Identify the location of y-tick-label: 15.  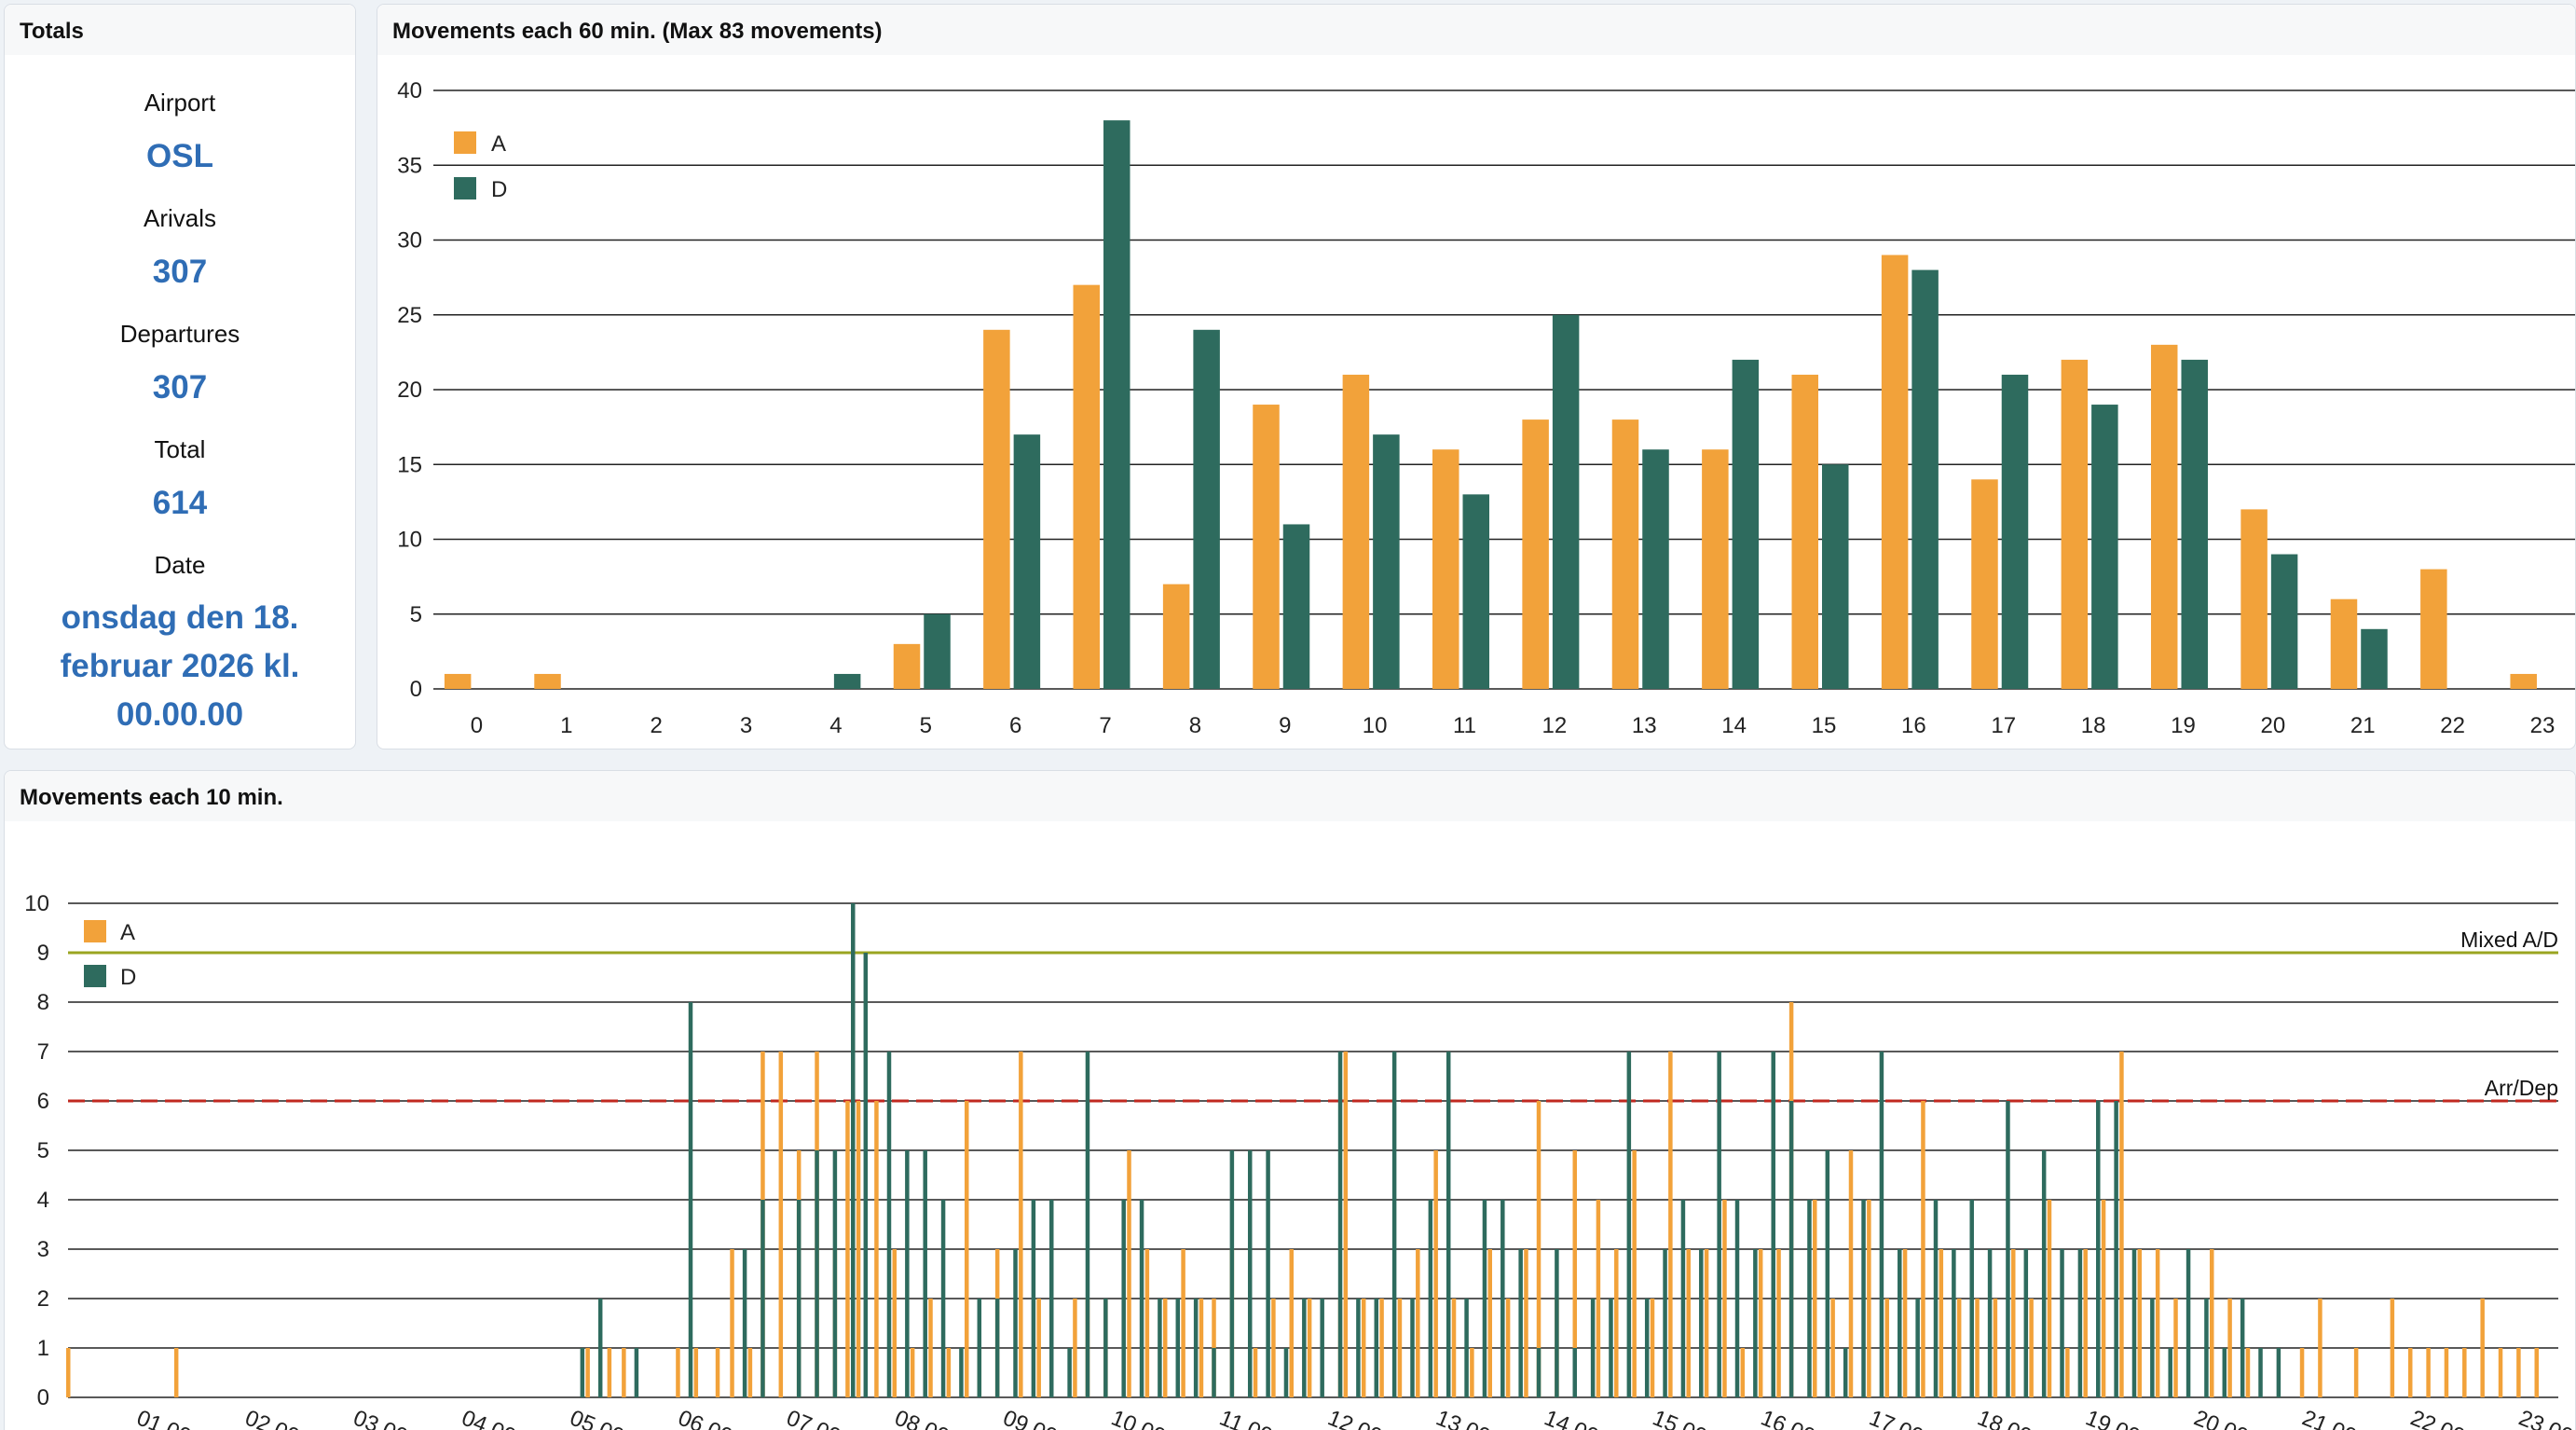
(409, 464).